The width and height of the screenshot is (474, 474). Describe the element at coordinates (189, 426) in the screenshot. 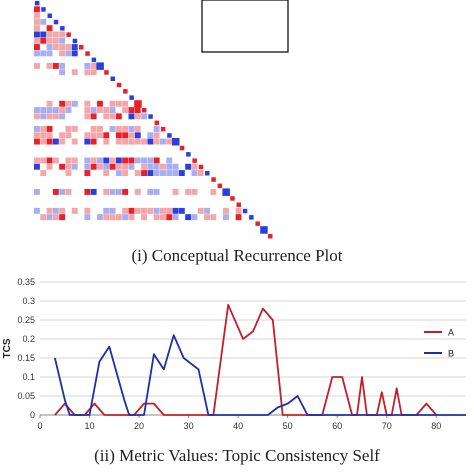

I see `x-tick-label: 30` at that location.